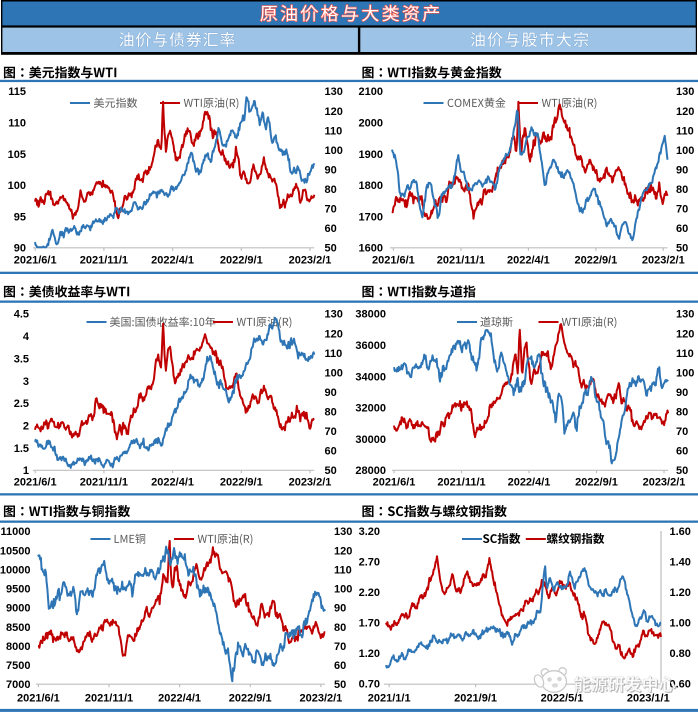  Describe the element at coordinates (371, 249) in the screenshot. I see `svg-text: 1600` at that location.